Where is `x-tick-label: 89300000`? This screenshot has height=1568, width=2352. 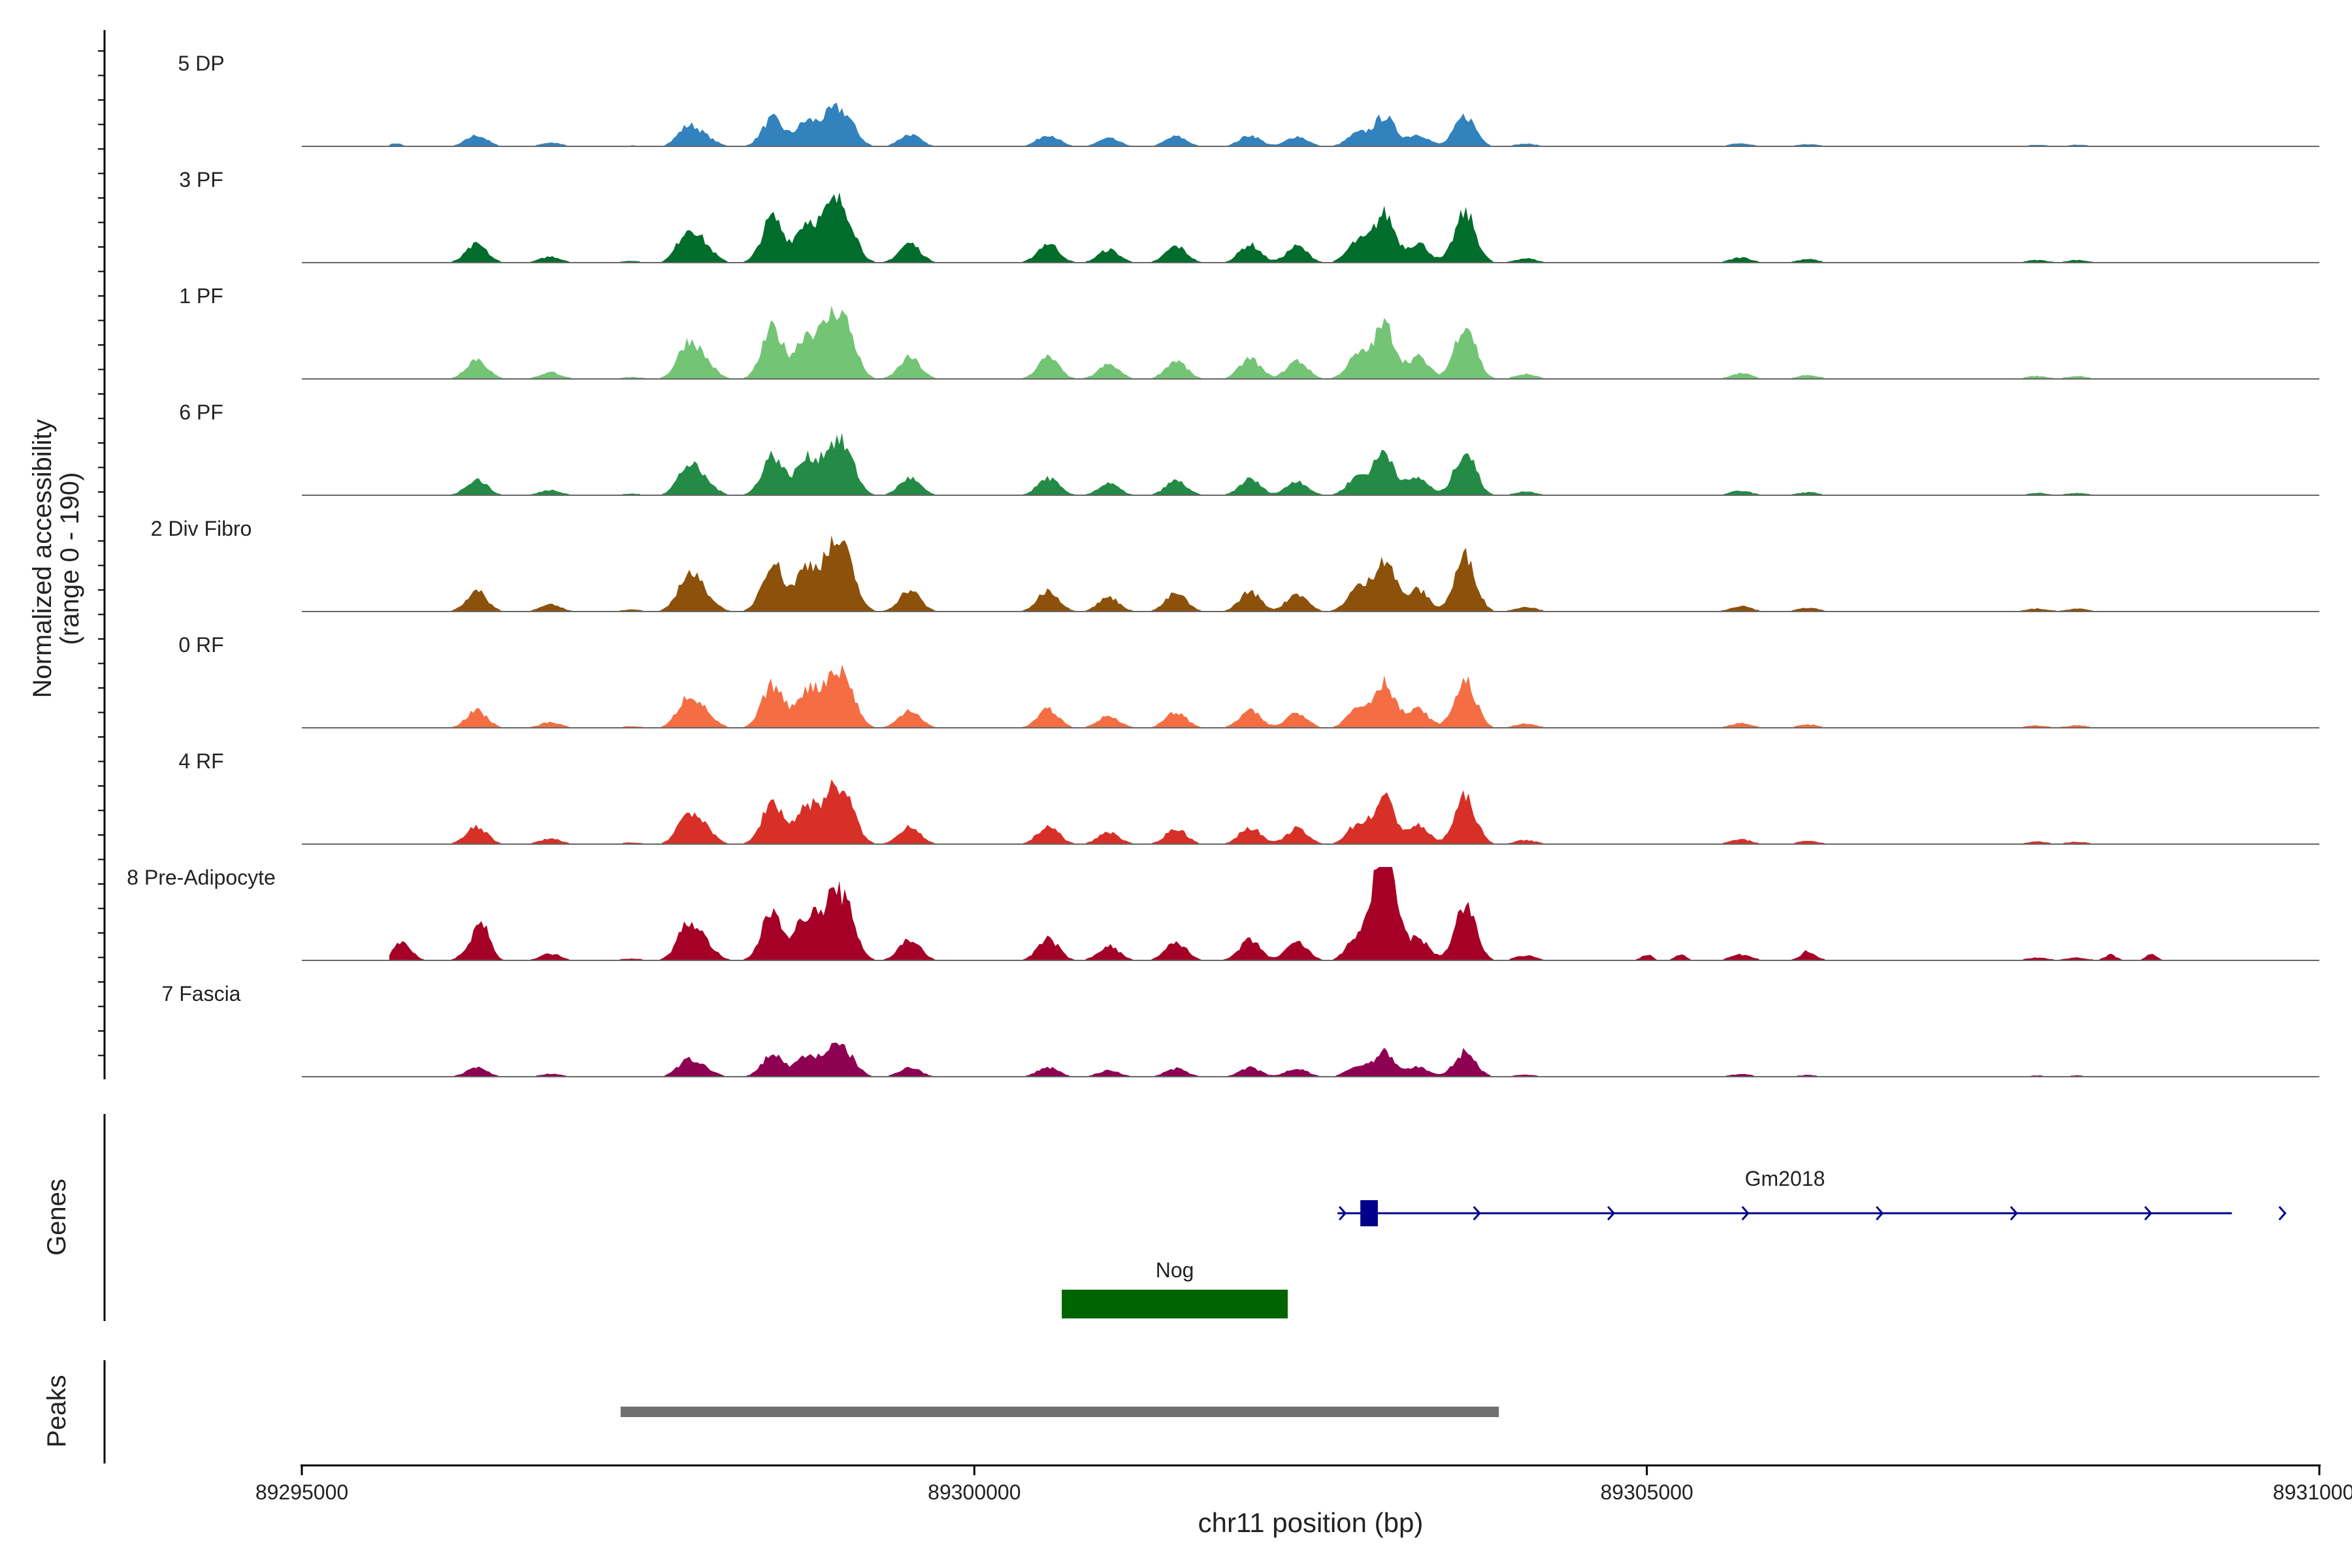
x-tick-label: 89300000 is located at coordinates (974, 1492).